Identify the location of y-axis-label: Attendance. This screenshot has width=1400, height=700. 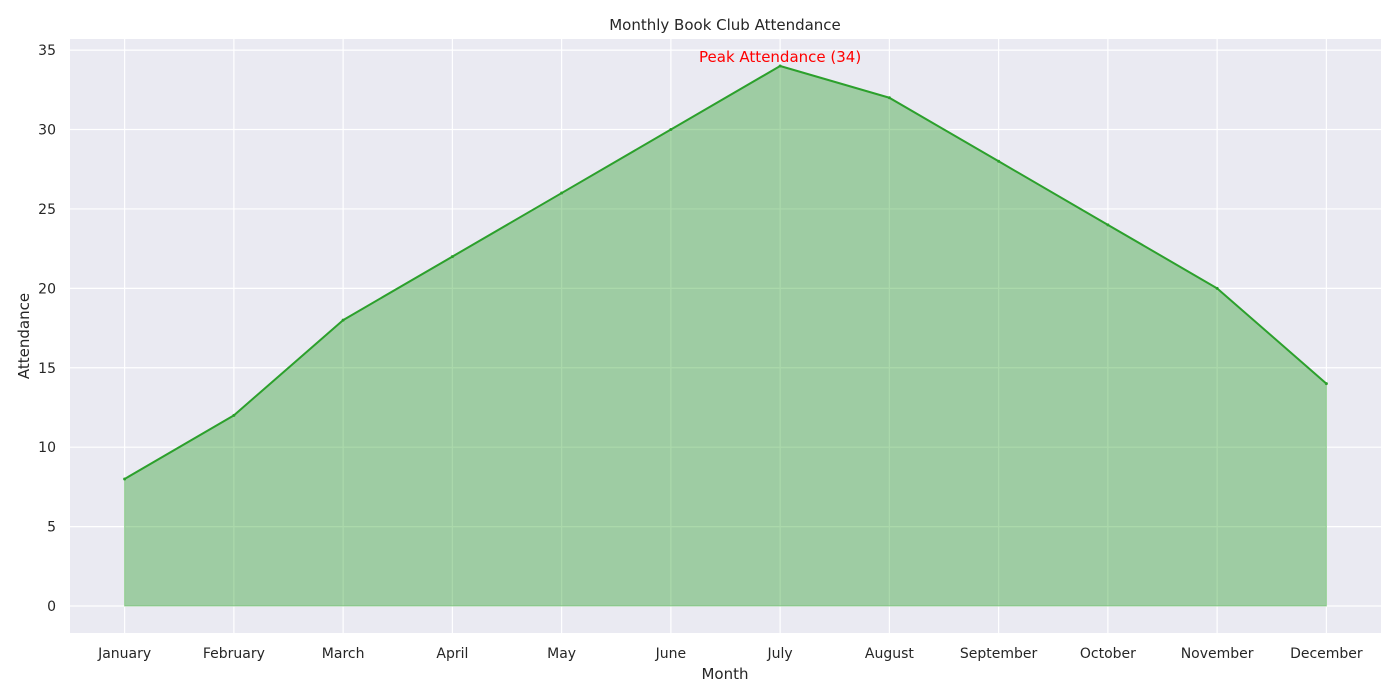
(24, 336).